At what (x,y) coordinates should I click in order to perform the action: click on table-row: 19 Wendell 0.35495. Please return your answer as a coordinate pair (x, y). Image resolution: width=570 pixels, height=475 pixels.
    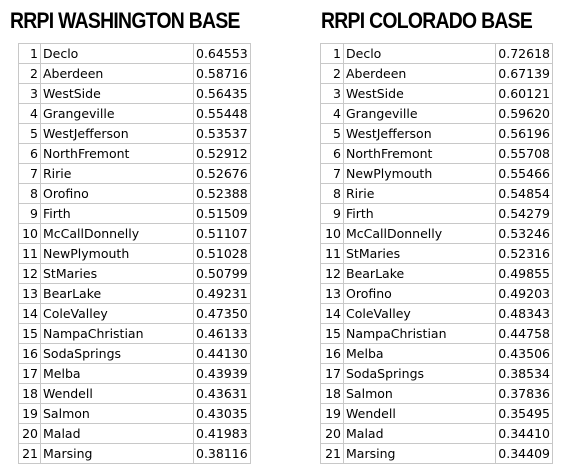
    Looking at the image, I should click on (436, 413).